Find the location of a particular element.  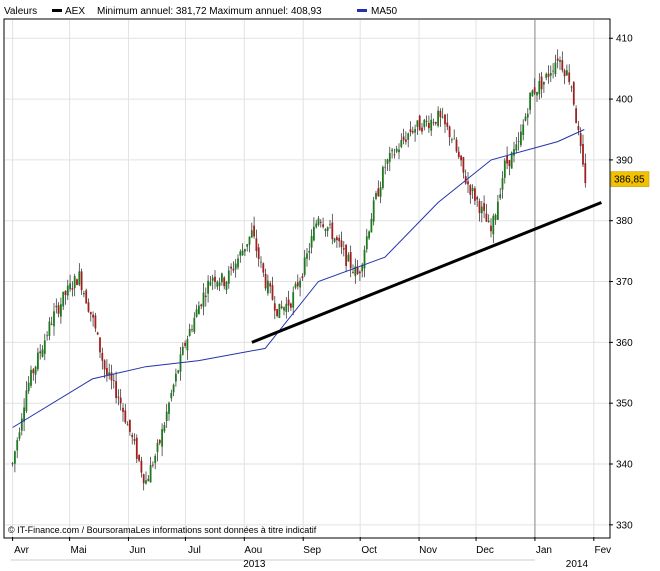

x-tick-label: Oct is located at coordinates (369, 550).